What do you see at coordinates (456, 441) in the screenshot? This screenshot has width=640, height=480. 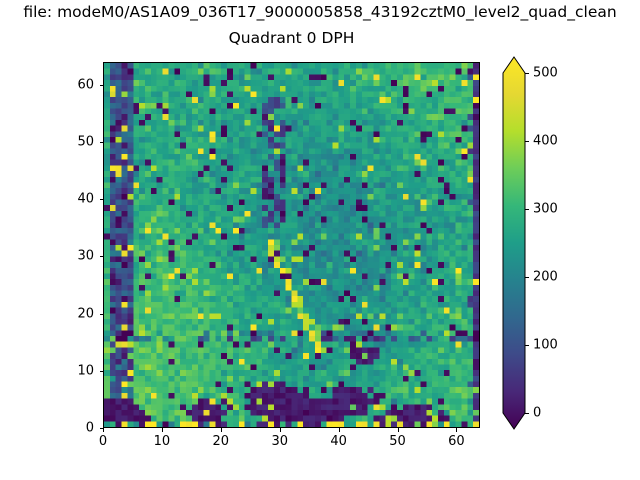 I see `x-tick-label: 60` at bounding box center [456, 441].